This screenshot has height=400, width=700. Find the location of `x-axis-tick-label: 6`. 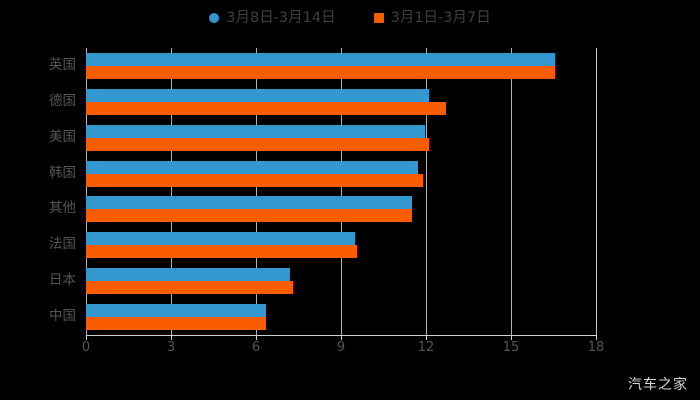

x-axis-tick-label: 6 is located at coordinates (256, 347).